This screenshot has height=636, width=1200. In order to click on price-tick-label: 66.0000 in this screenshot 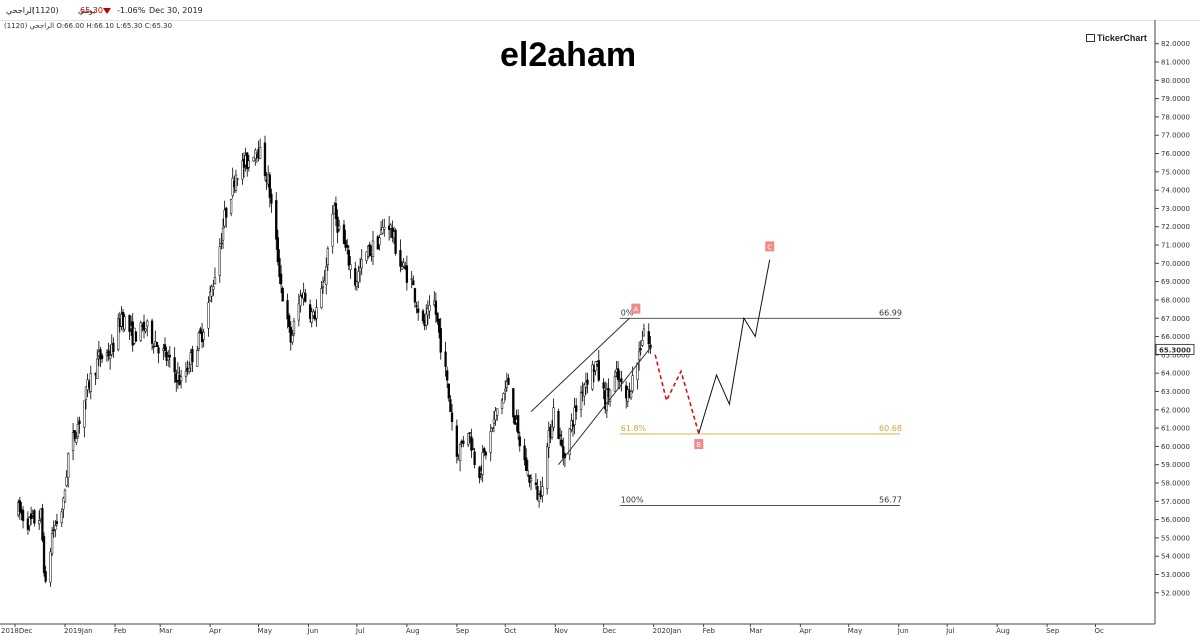, I will do `click(1175, 337)`.